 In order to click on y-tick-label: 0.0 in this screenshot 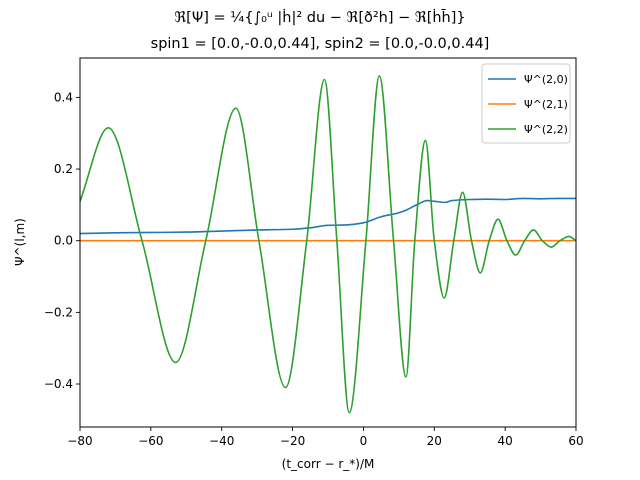, I will do `click(63, 241)`.